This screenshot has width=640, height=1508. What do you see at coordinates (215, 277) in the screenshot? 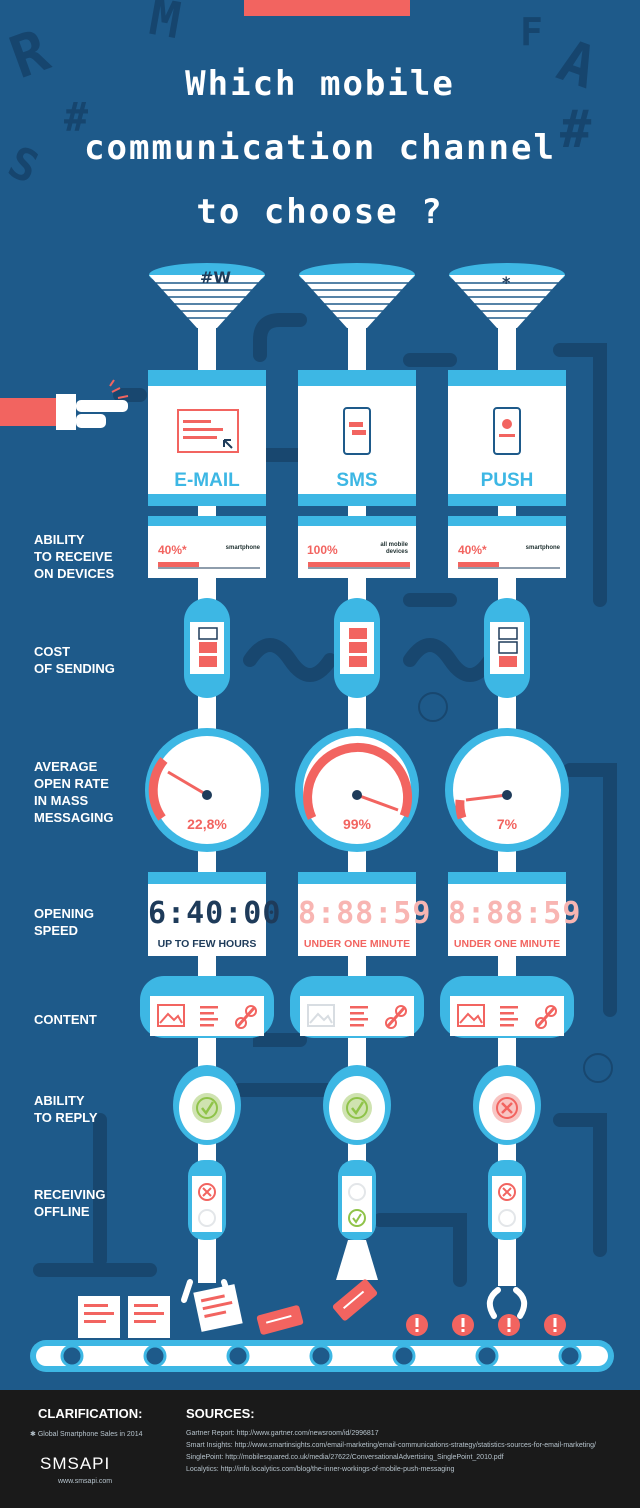
I see `svg-text: #W` at bounding box center [215, 277].